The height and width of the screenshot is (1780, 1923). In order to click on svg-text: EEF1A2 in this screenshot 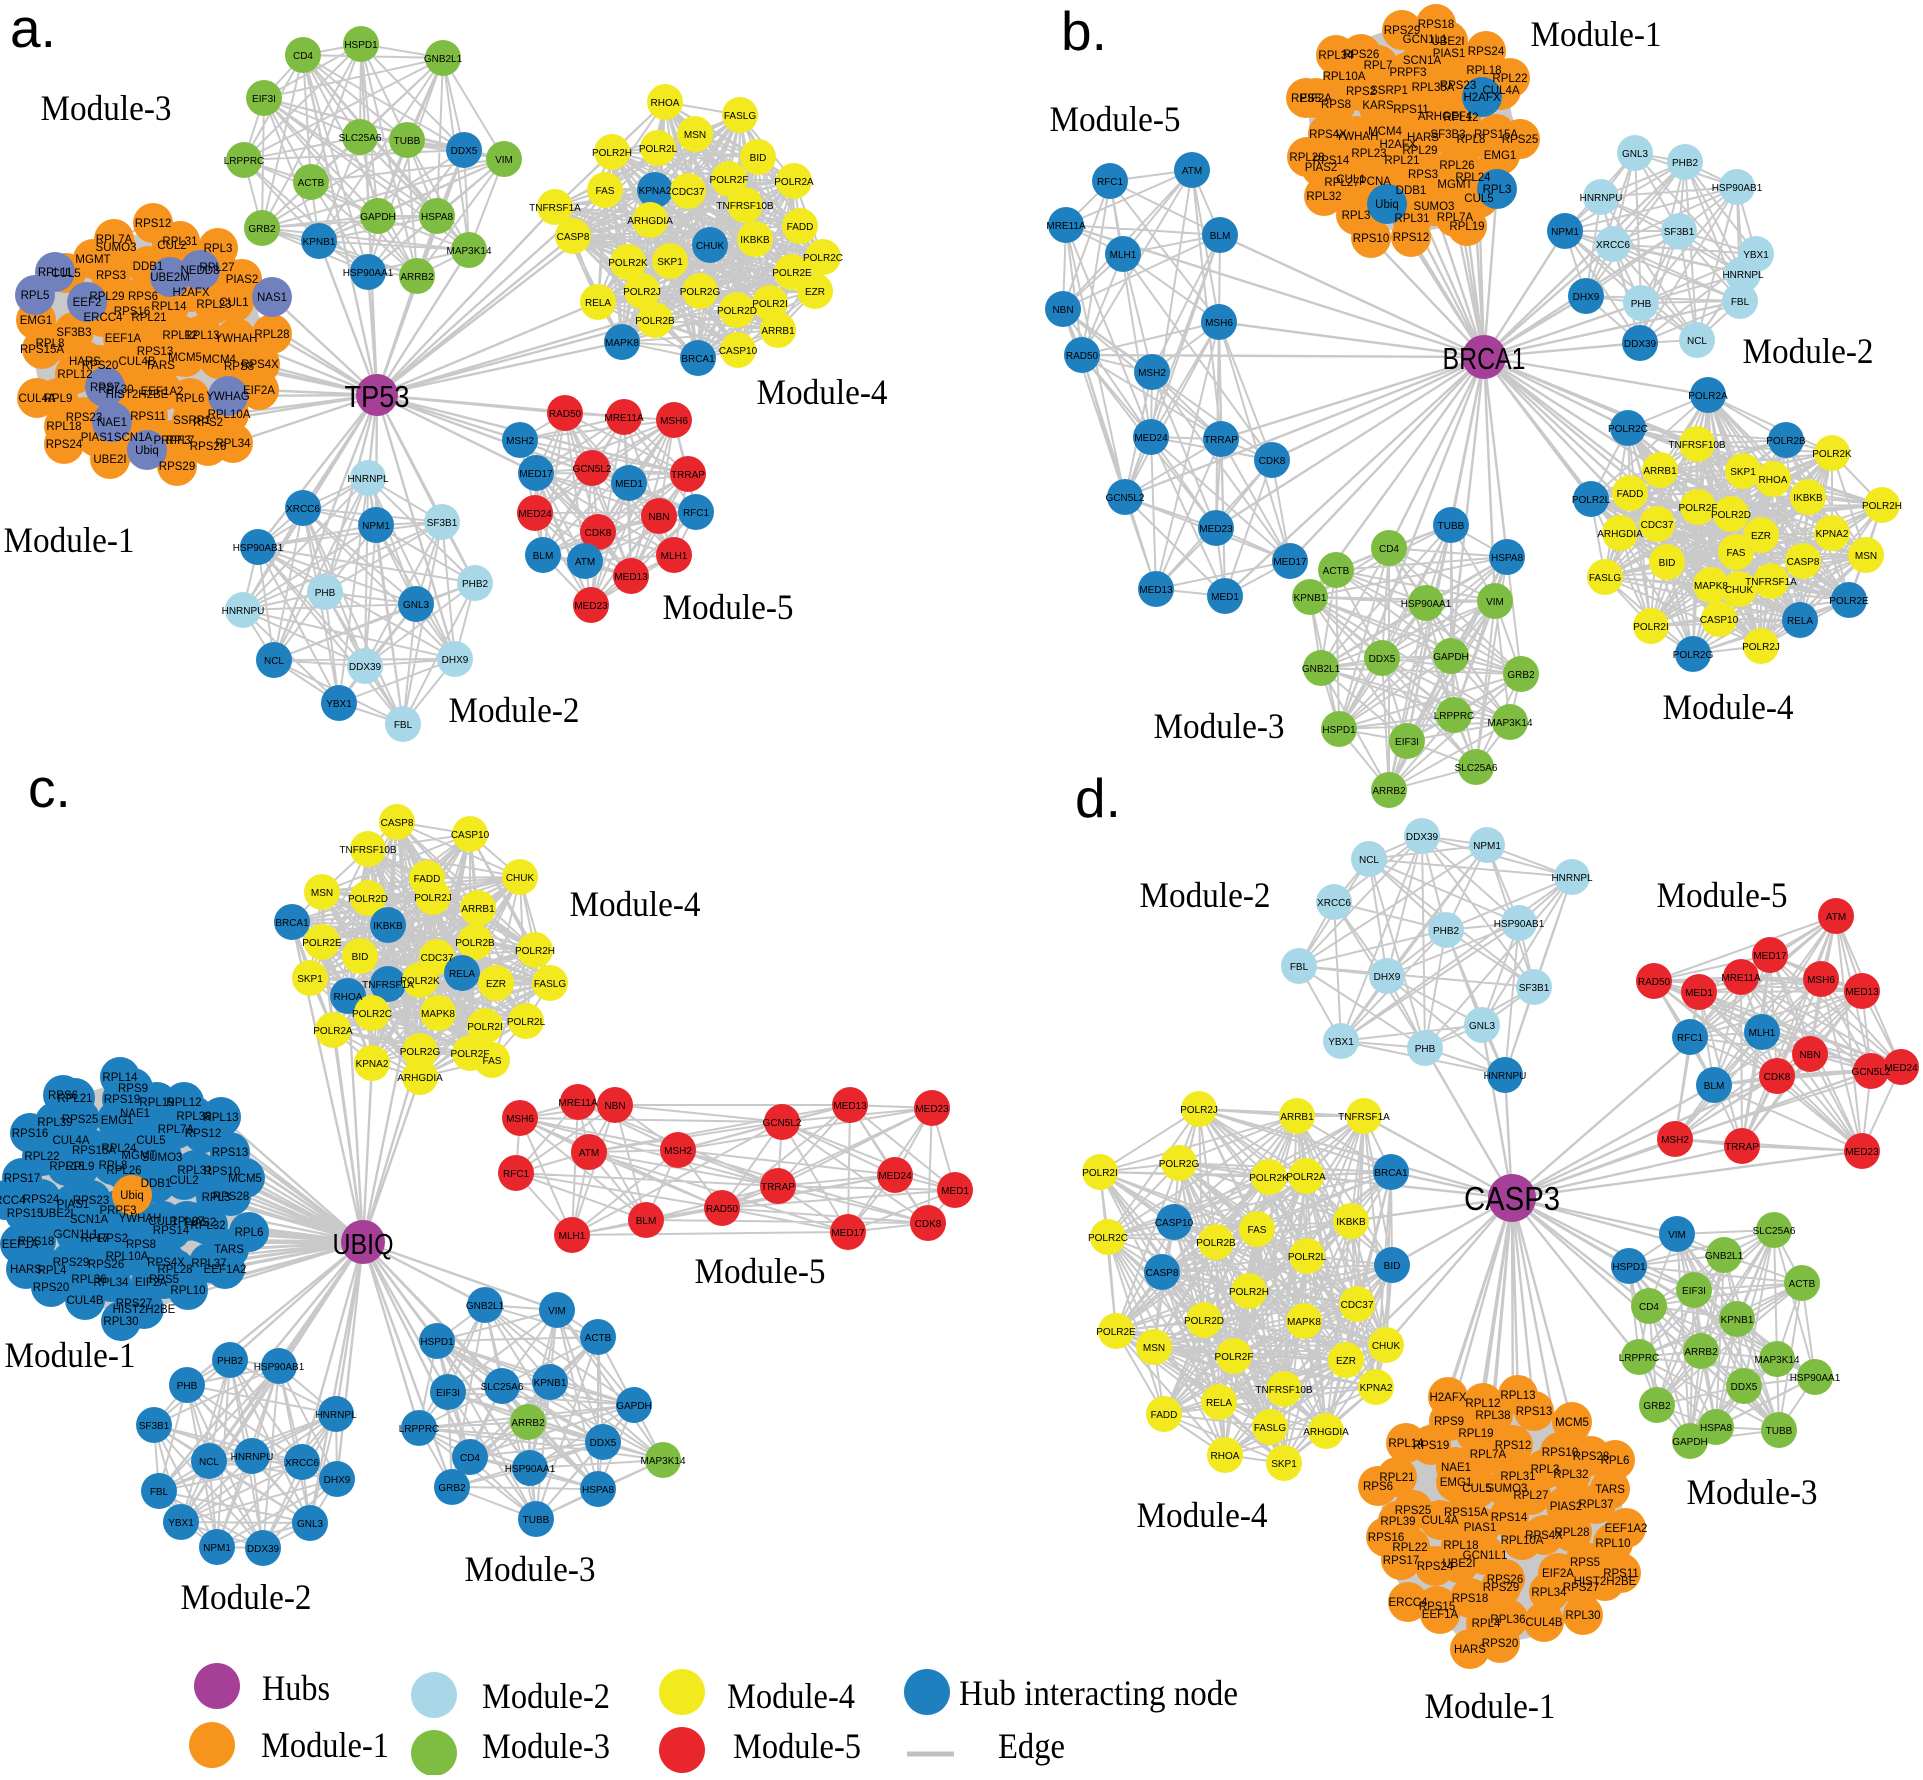, I will do `click(225, 1270)`.